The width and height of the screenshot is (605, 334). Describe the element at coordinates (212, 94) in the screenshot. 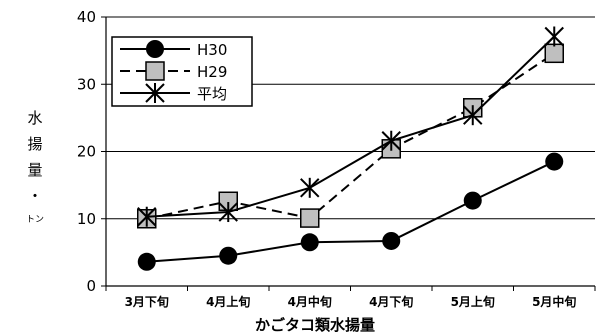

I see `legend-label: 平均` at that location.